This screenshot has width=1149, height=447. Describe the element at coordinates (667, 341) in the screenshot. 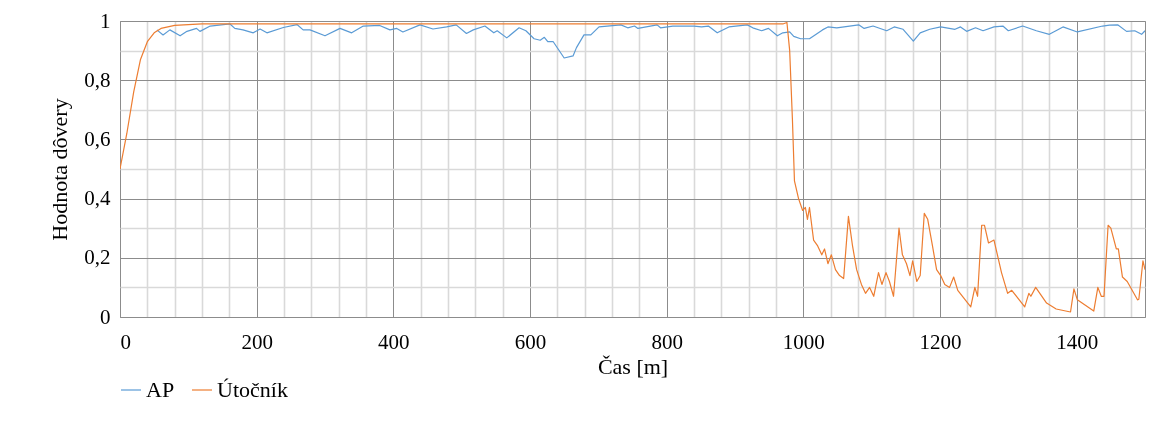

I see `x-tick-label: 800` at that location.